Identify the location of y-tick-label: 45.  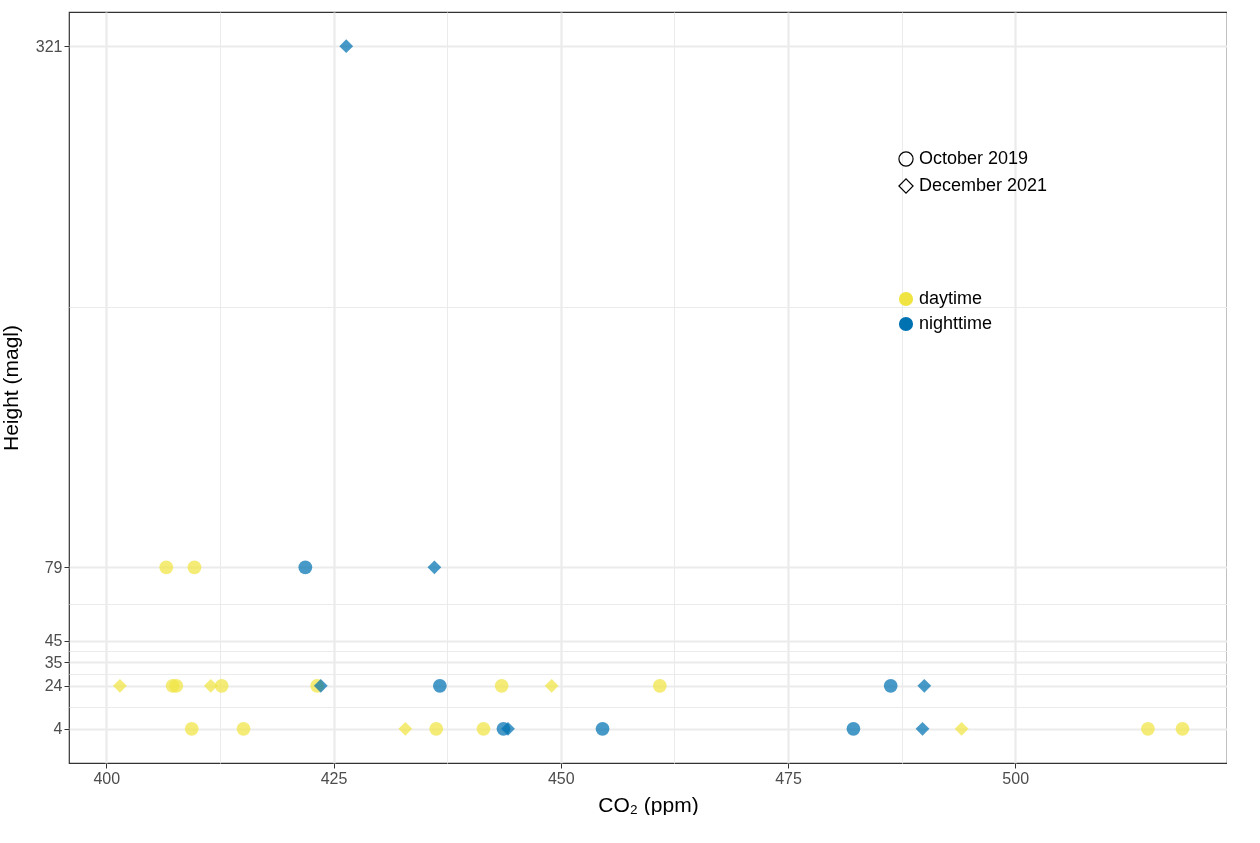
(53, 641).